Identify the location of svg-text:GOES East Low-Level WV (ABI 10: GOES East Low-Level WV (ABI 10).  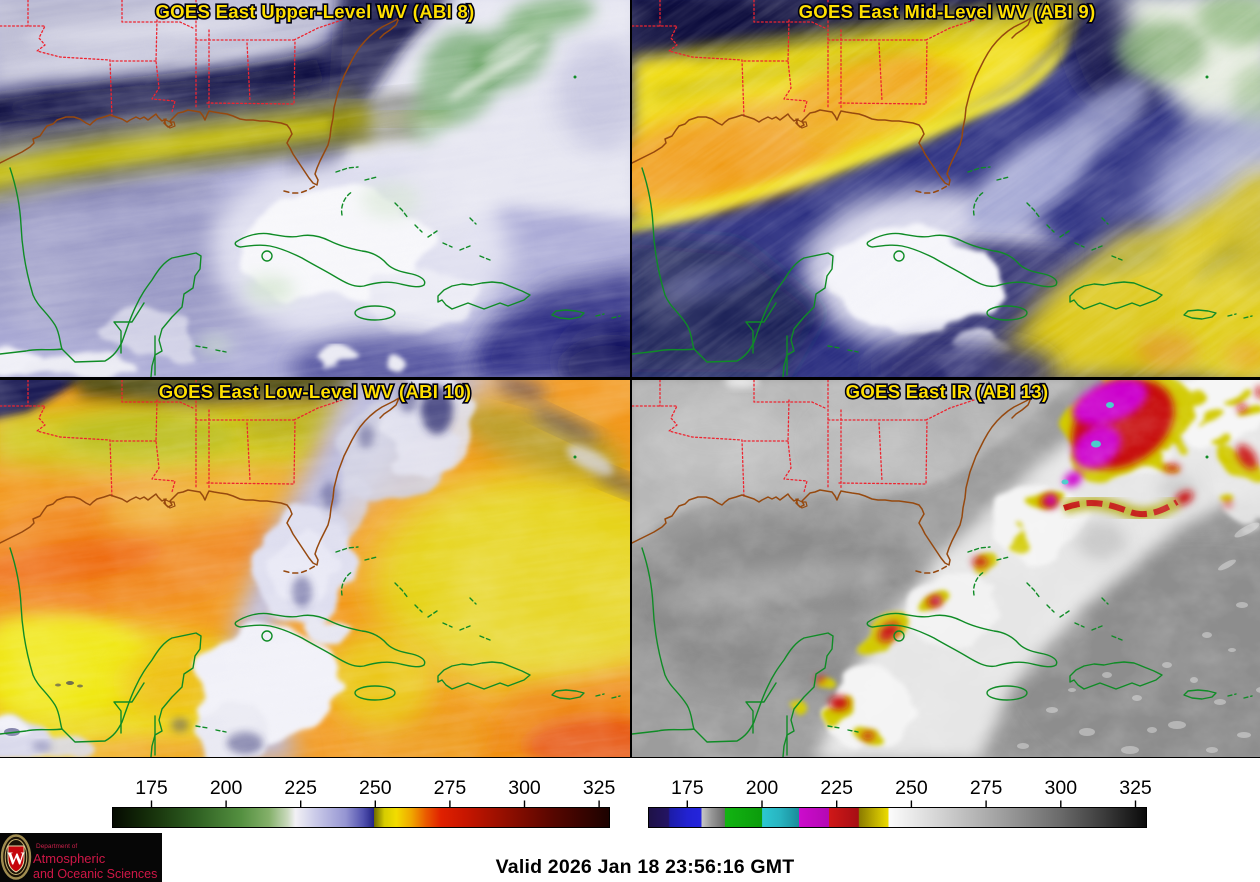
(315, 391).